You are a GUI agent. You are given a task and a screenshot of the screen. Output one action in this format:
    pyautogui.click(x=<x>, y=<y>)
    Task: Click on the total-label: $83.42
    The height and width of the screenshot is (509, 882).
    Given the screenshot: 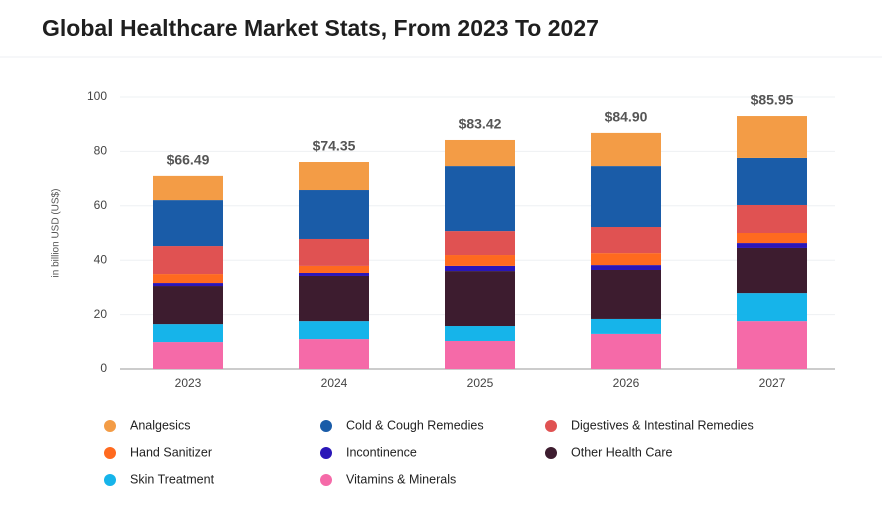 What is the action you would take?
    pyautogui.click(x=480, y=124)
    